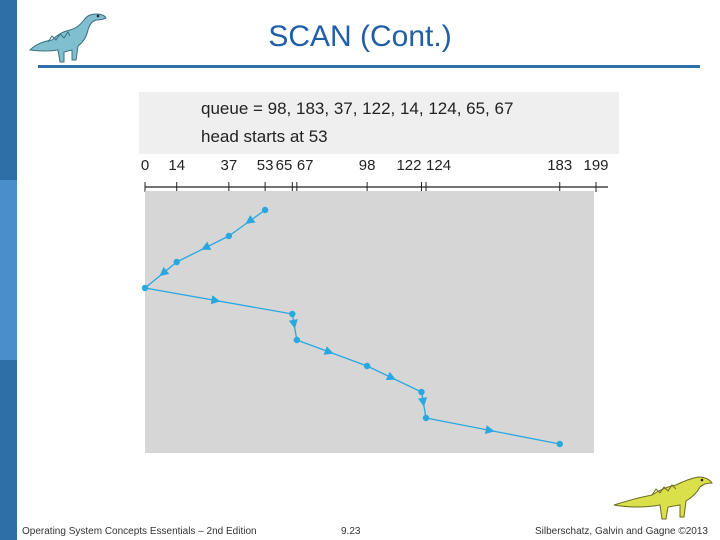 The image size is (720, 540). I want to click on axis-tick-label: 65, so click(284, 165).